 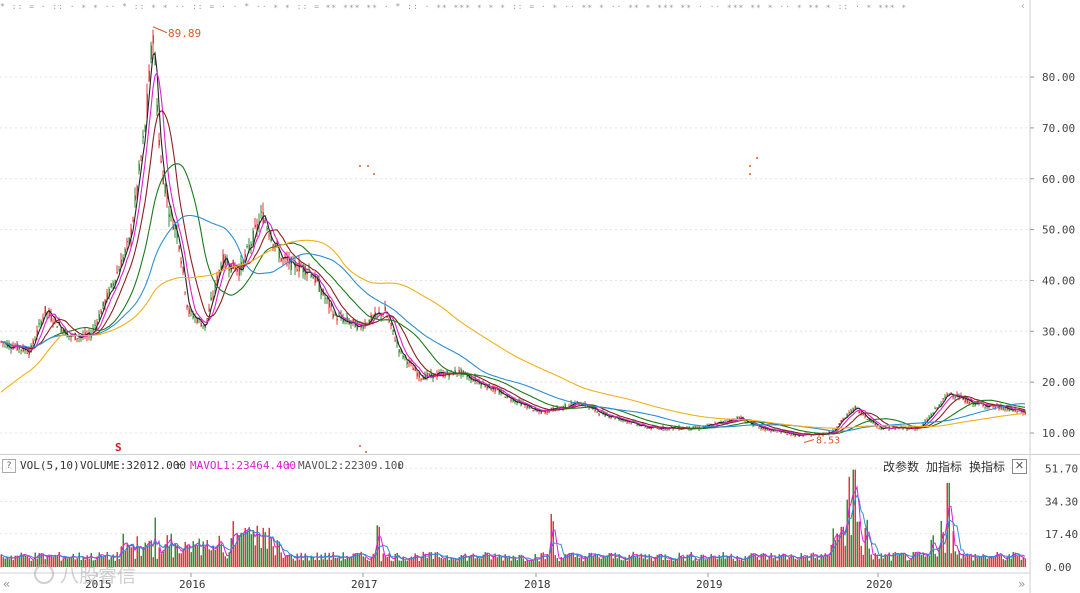 I want to click on help-button: ?, so click(x=9, y=466).